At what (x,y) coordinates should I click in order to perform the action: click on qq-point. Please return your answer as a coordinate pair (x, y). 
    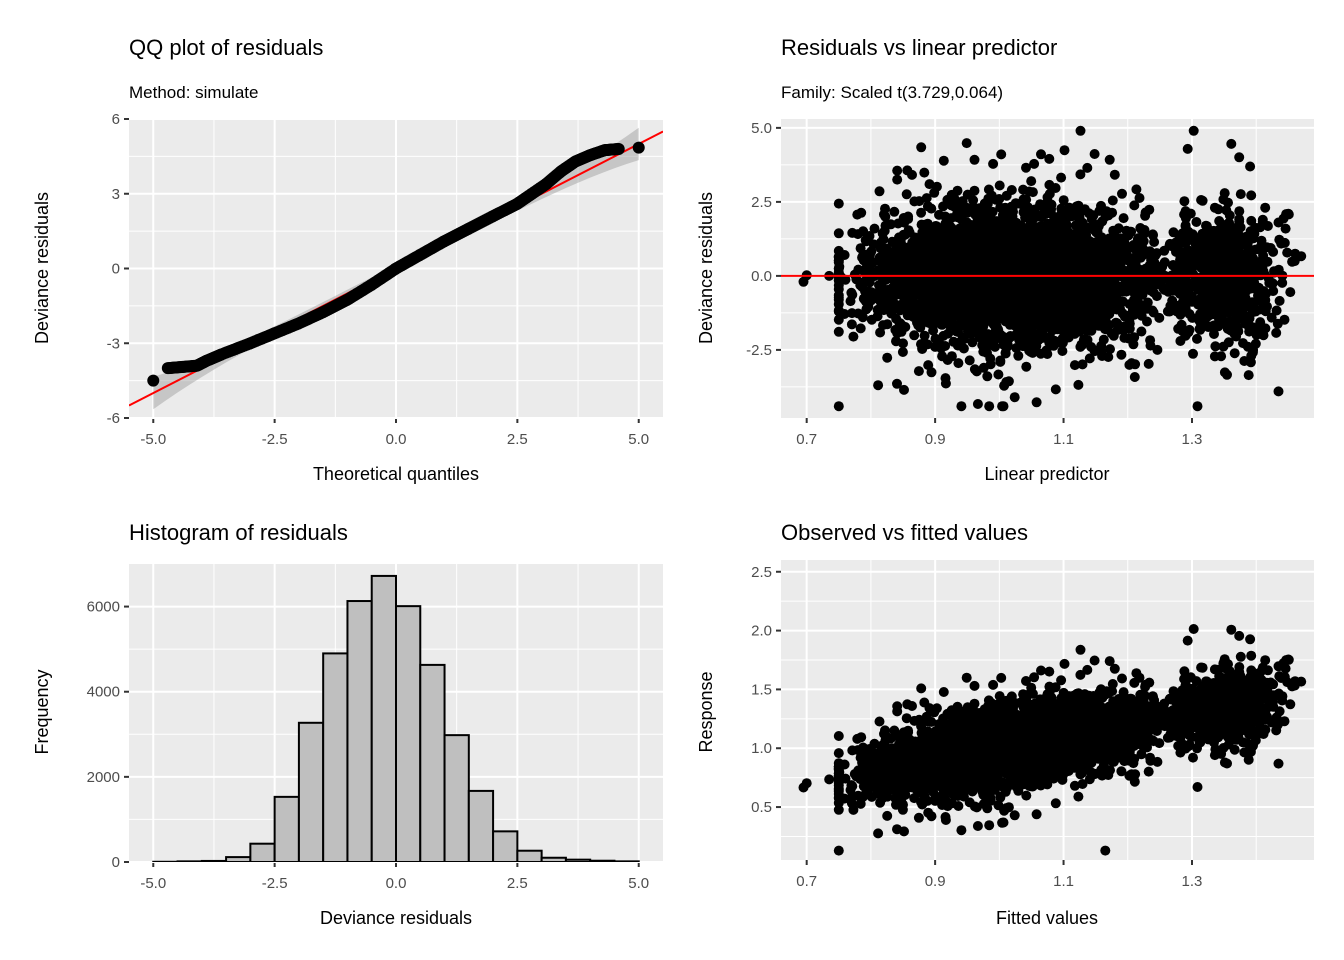
    Looking at the image, I should click on (618, 148).